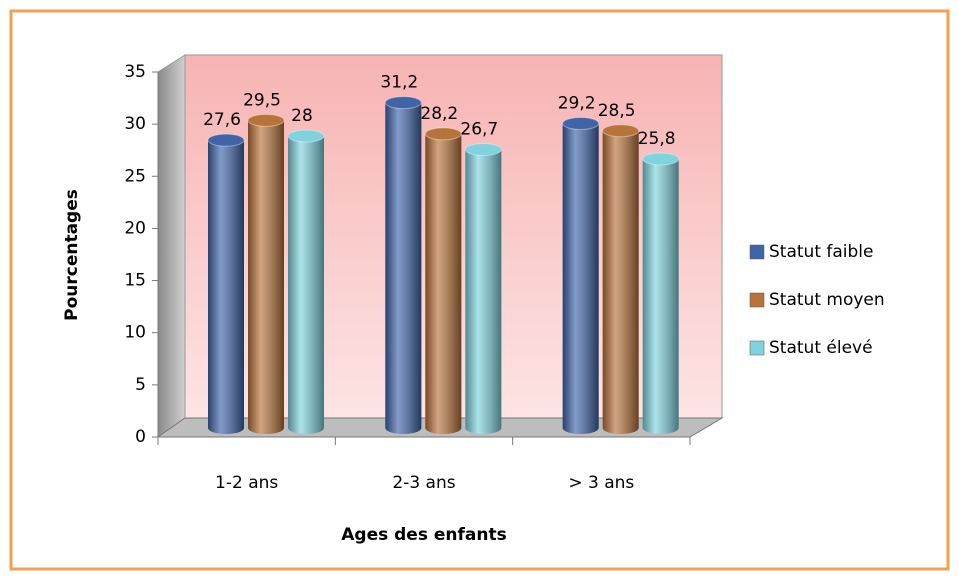 The image size is (959, 584). Describe the element at coordinates (135, 281) in the screenshot. I see `y-tick-label: 15` at that location.